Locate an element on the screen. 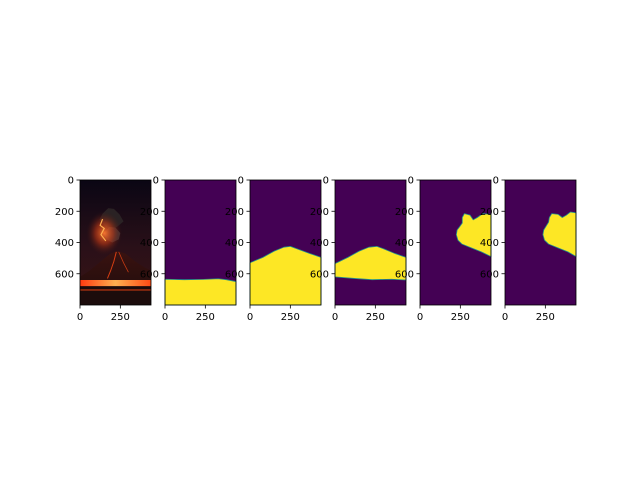 This screenshot has width=640, height=480. ground is located at coordinates (115, 295).